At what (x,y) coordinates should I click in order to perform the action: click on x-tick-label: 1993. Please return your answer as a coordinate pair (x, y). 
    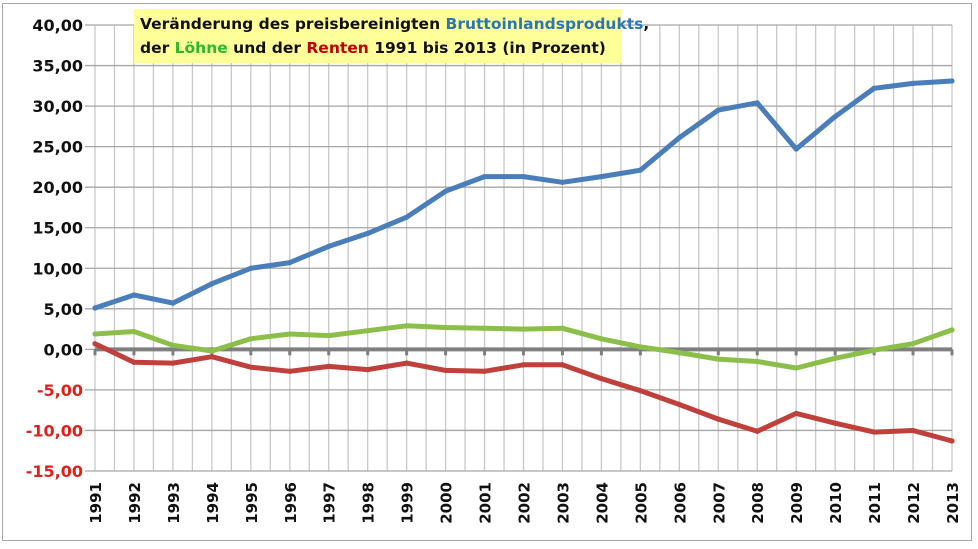
    Looking at the image, I should click on (174, 503).